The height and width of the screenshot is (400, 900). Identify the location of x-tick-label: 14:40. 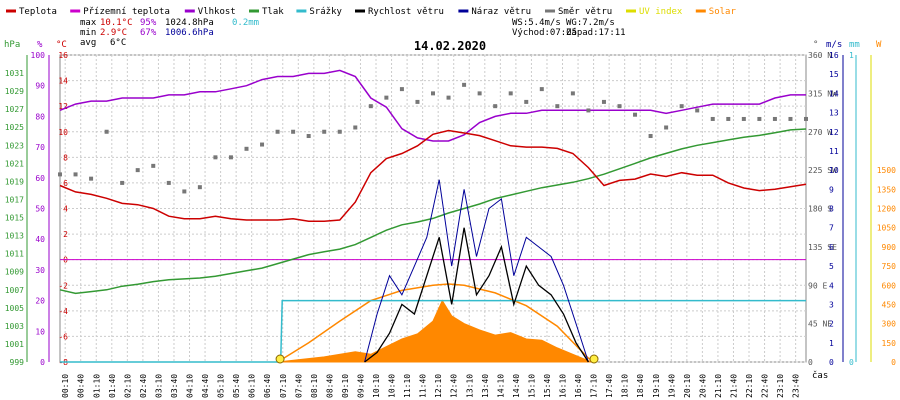
(516, 386).